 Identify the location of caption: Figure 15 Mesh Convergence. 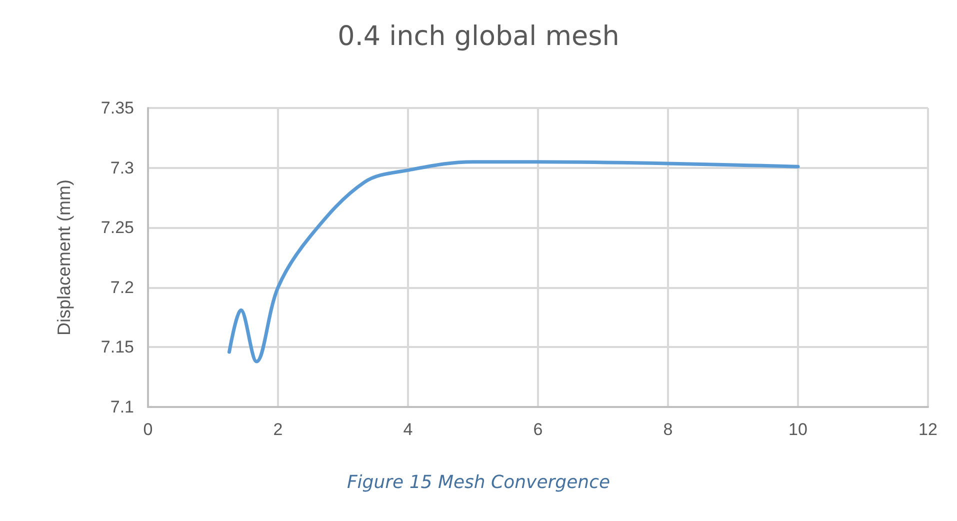
(479, 482).